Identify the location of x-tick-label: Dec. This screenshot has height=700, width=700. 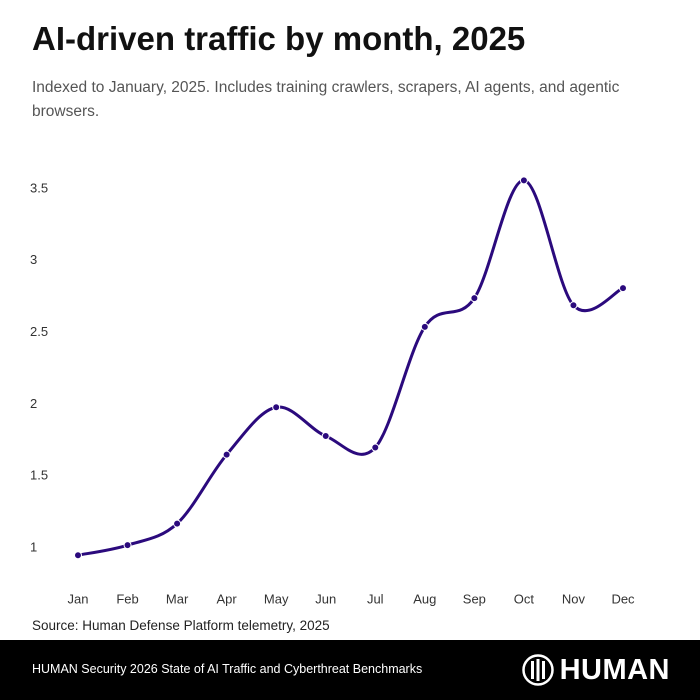
(623, 598).